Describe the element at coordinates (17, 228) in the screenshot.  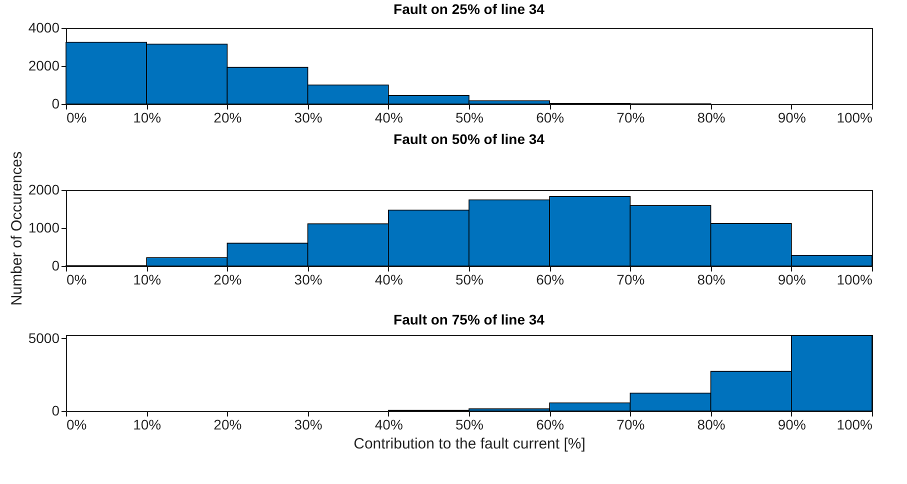
I see `y-axis-title: Number of Occurences` at that location.